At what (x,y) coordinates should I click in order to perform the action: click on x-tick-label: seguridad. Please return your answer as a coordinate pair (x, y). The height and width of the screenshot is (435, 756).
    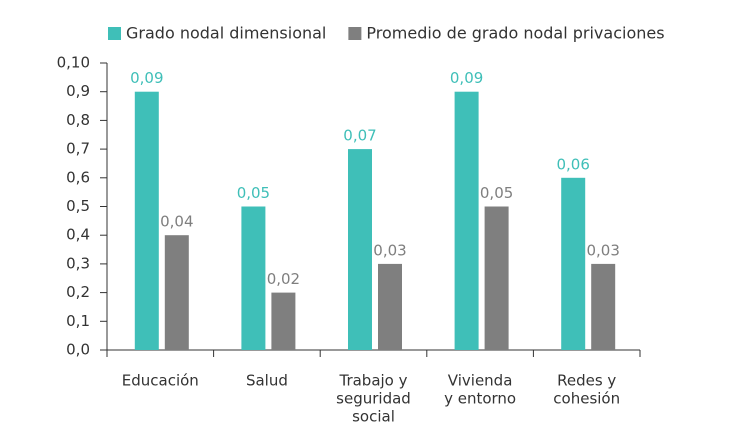
    Looking at the image, I should click on (373, 399).